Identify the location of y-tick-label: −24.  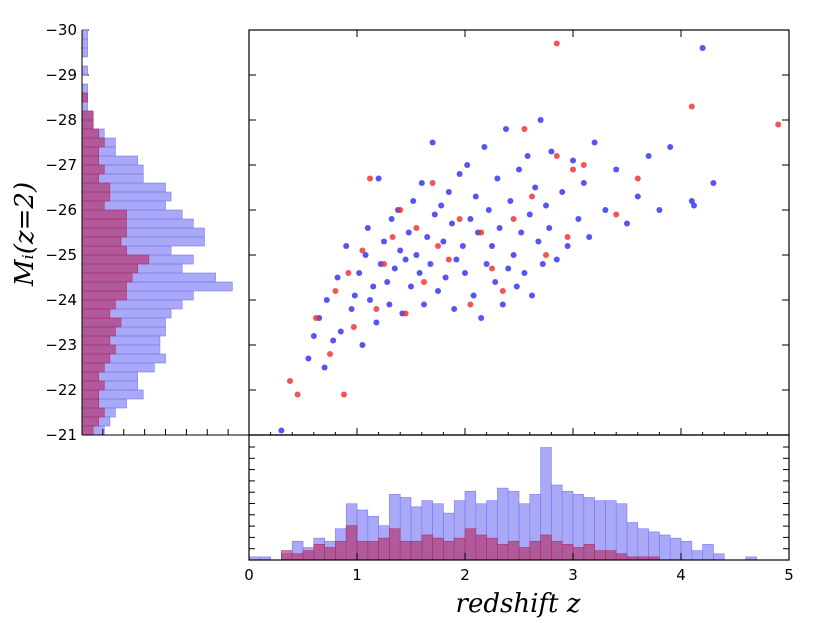
(61, 300).